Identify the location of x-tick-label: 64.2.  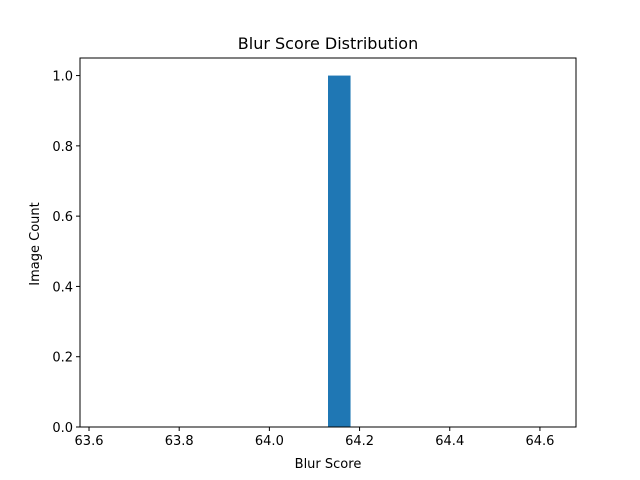
(359, 441).